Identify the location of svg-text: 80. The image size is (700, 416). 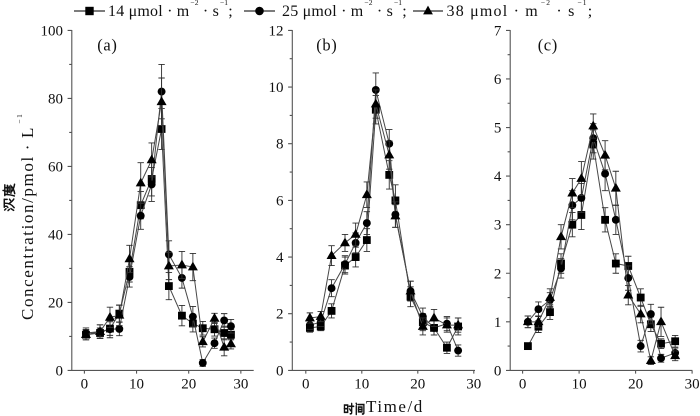
(55, 99).